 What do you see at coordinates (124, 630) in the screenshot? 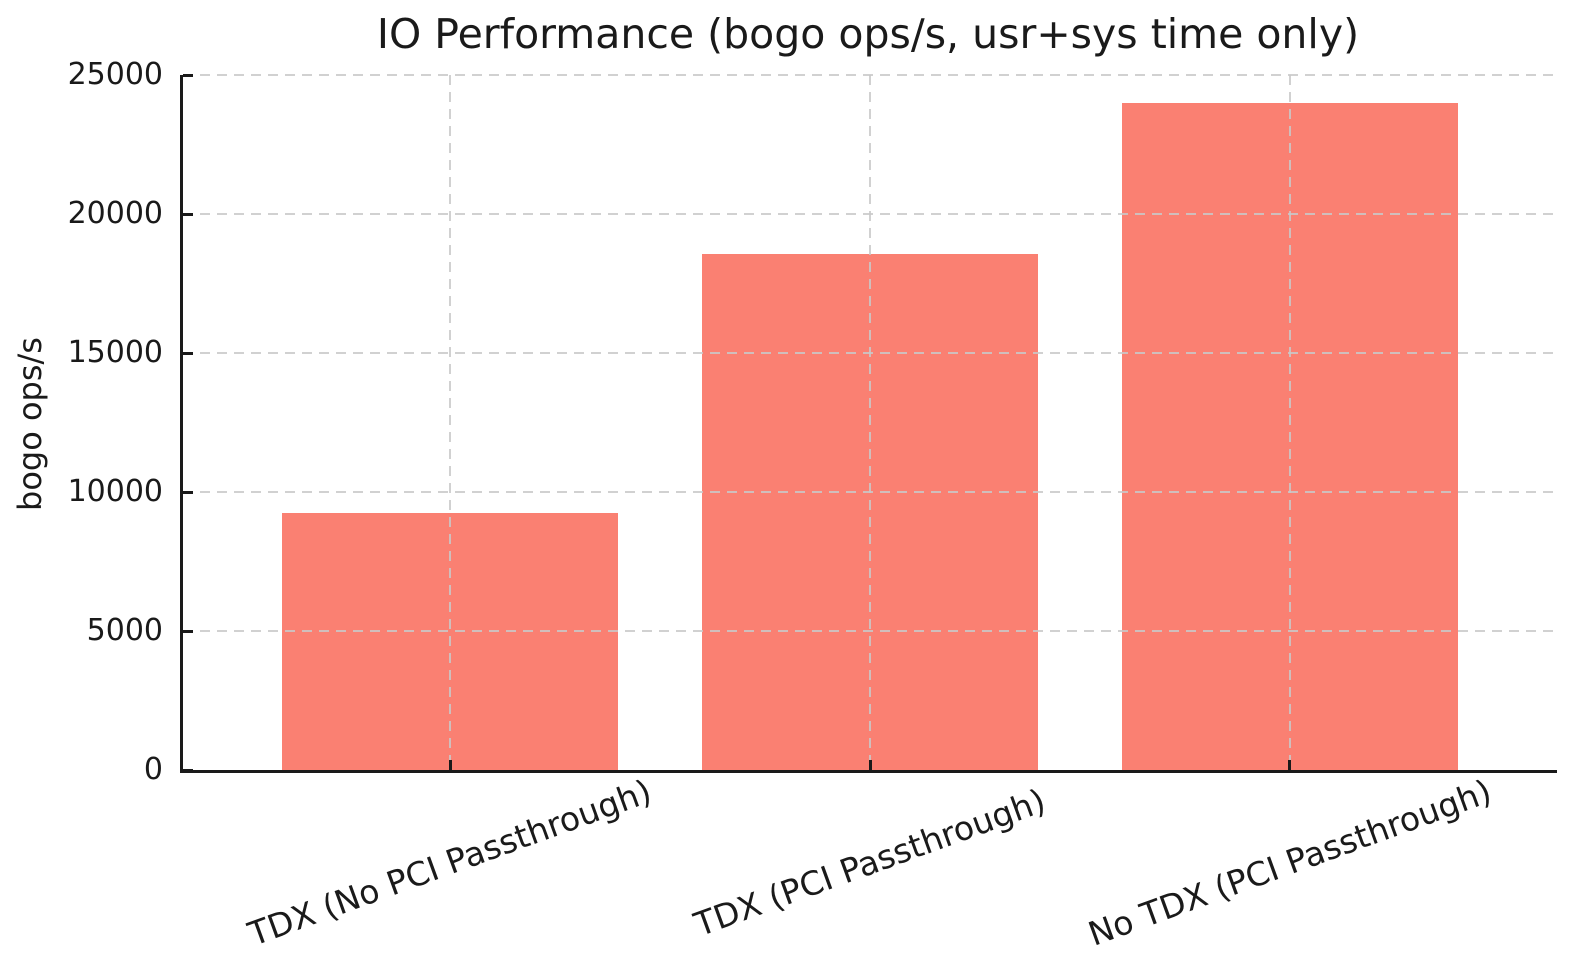
I see `y-tick-label-5000: 5000` at bounding box center [124, 630].